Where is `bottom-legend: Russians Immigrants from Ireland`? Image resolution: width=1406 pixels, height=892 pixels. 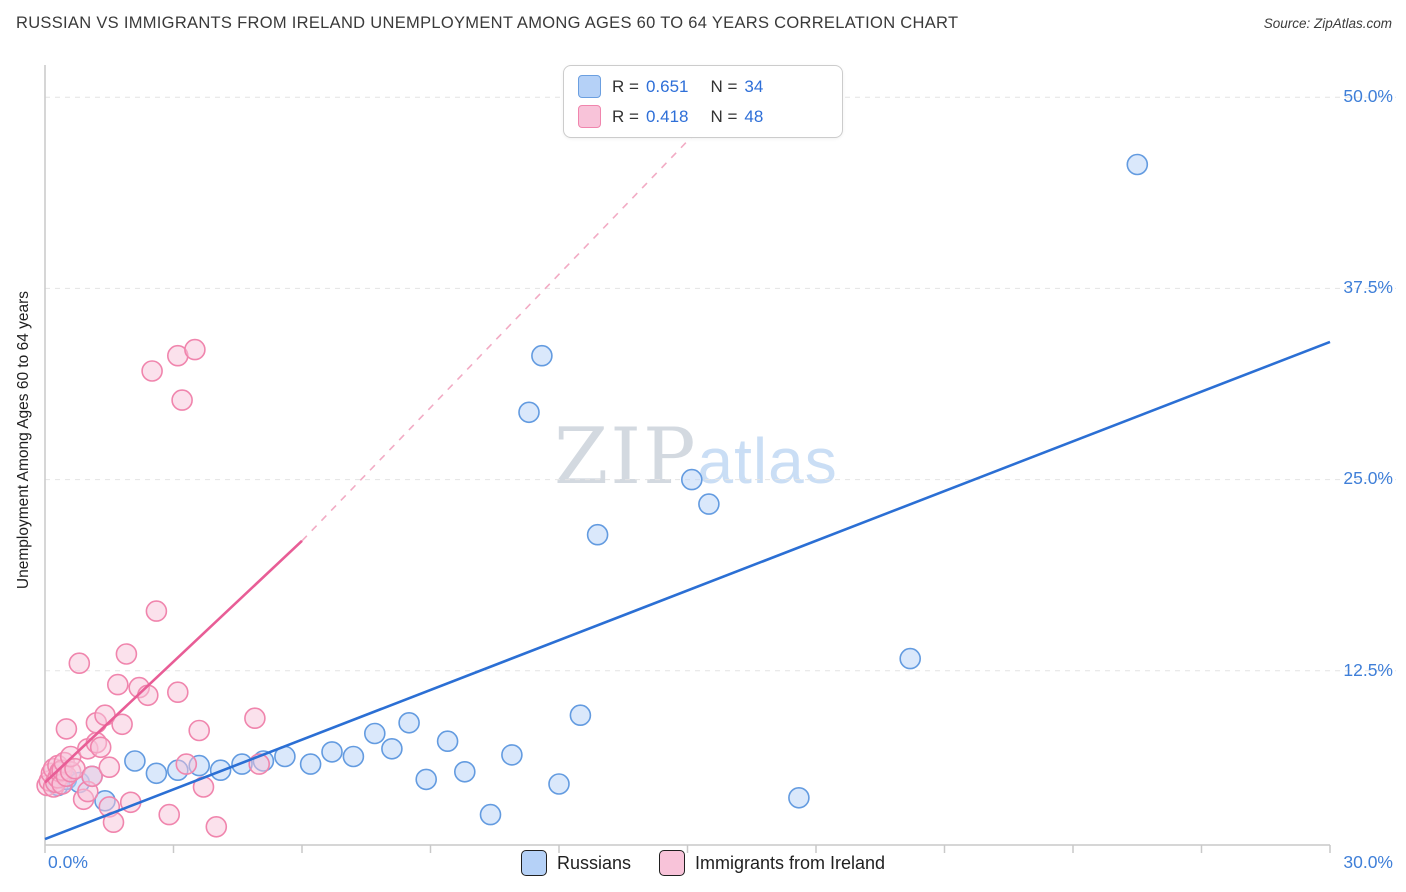
bottom-legend: Russians Immigrants from Ireland is located at coordinates (703, 863).